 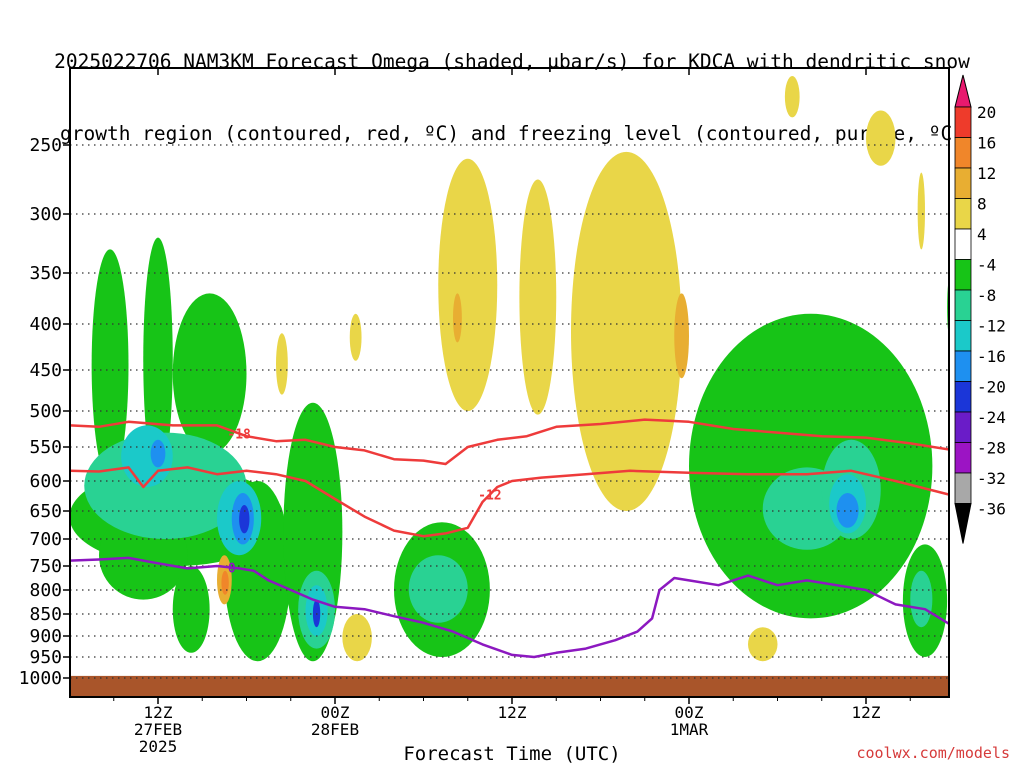 I want to click on y-tick-label-600: 600, so click(x=45, y=481).